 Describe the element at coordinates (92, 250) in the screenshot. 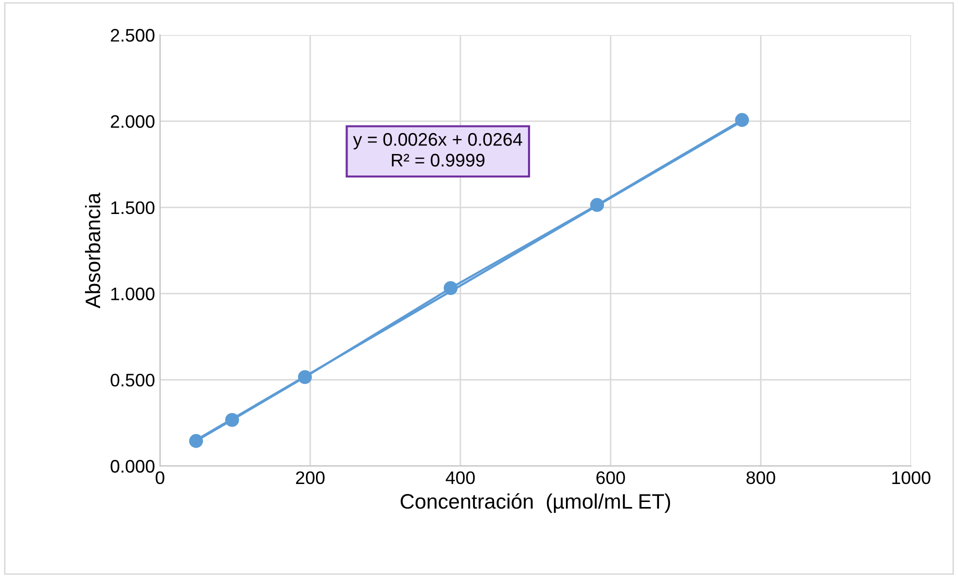

I see `y-axis-title: Absorbancia` at that location.